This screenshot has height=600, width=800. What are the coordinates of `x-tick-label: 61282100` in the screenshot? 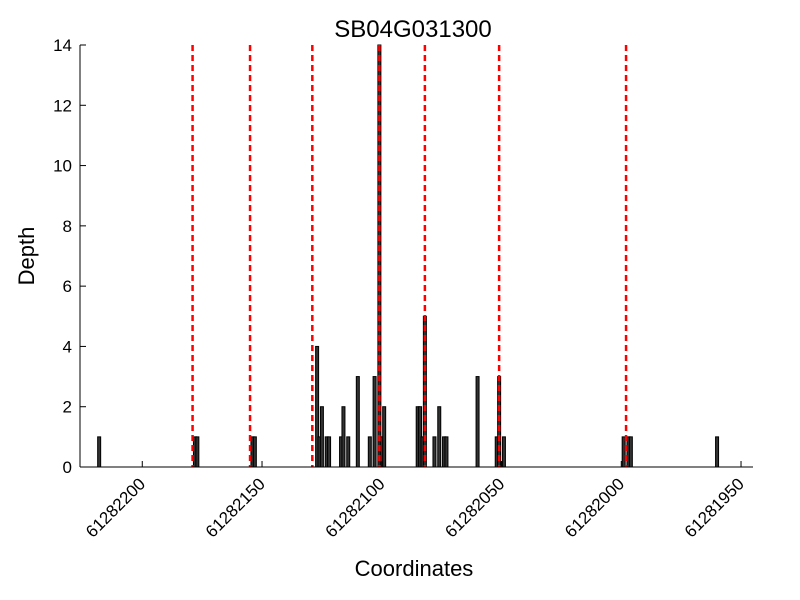 It's located at (355, 507).